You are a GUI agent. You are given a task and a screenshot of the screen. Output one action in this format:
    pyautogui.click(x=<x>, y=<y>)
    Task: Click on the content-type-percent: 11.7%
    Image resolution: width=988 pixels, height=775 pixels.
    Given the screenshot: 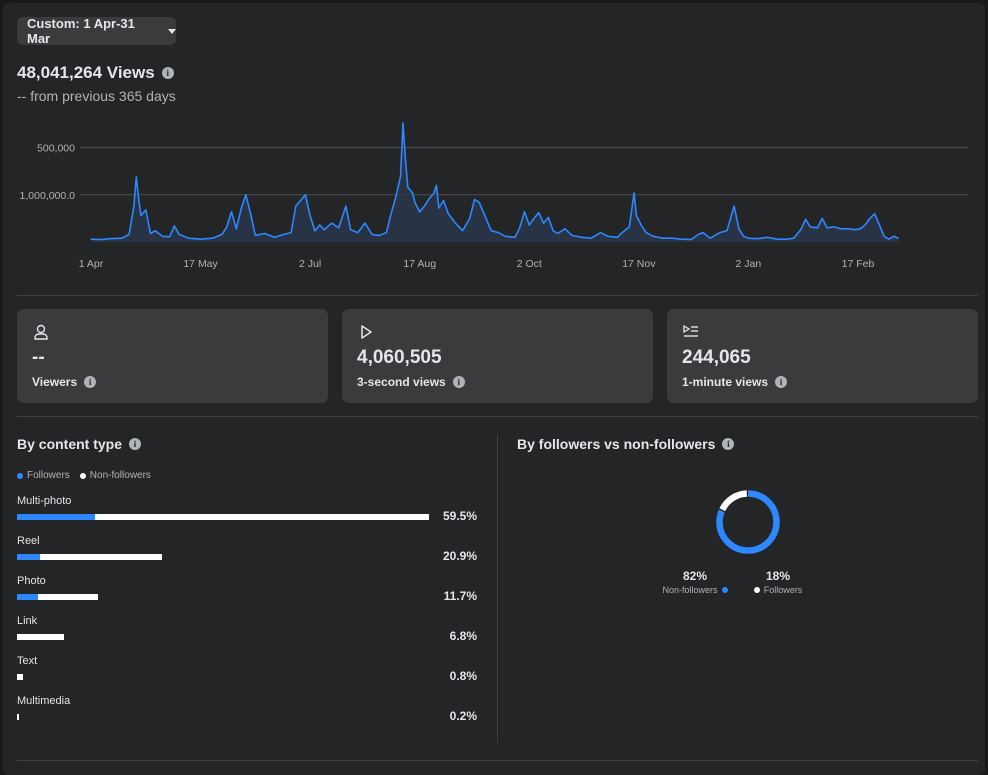 What is the action you would take?
    pyautogui.click(x=460, y=596)
    